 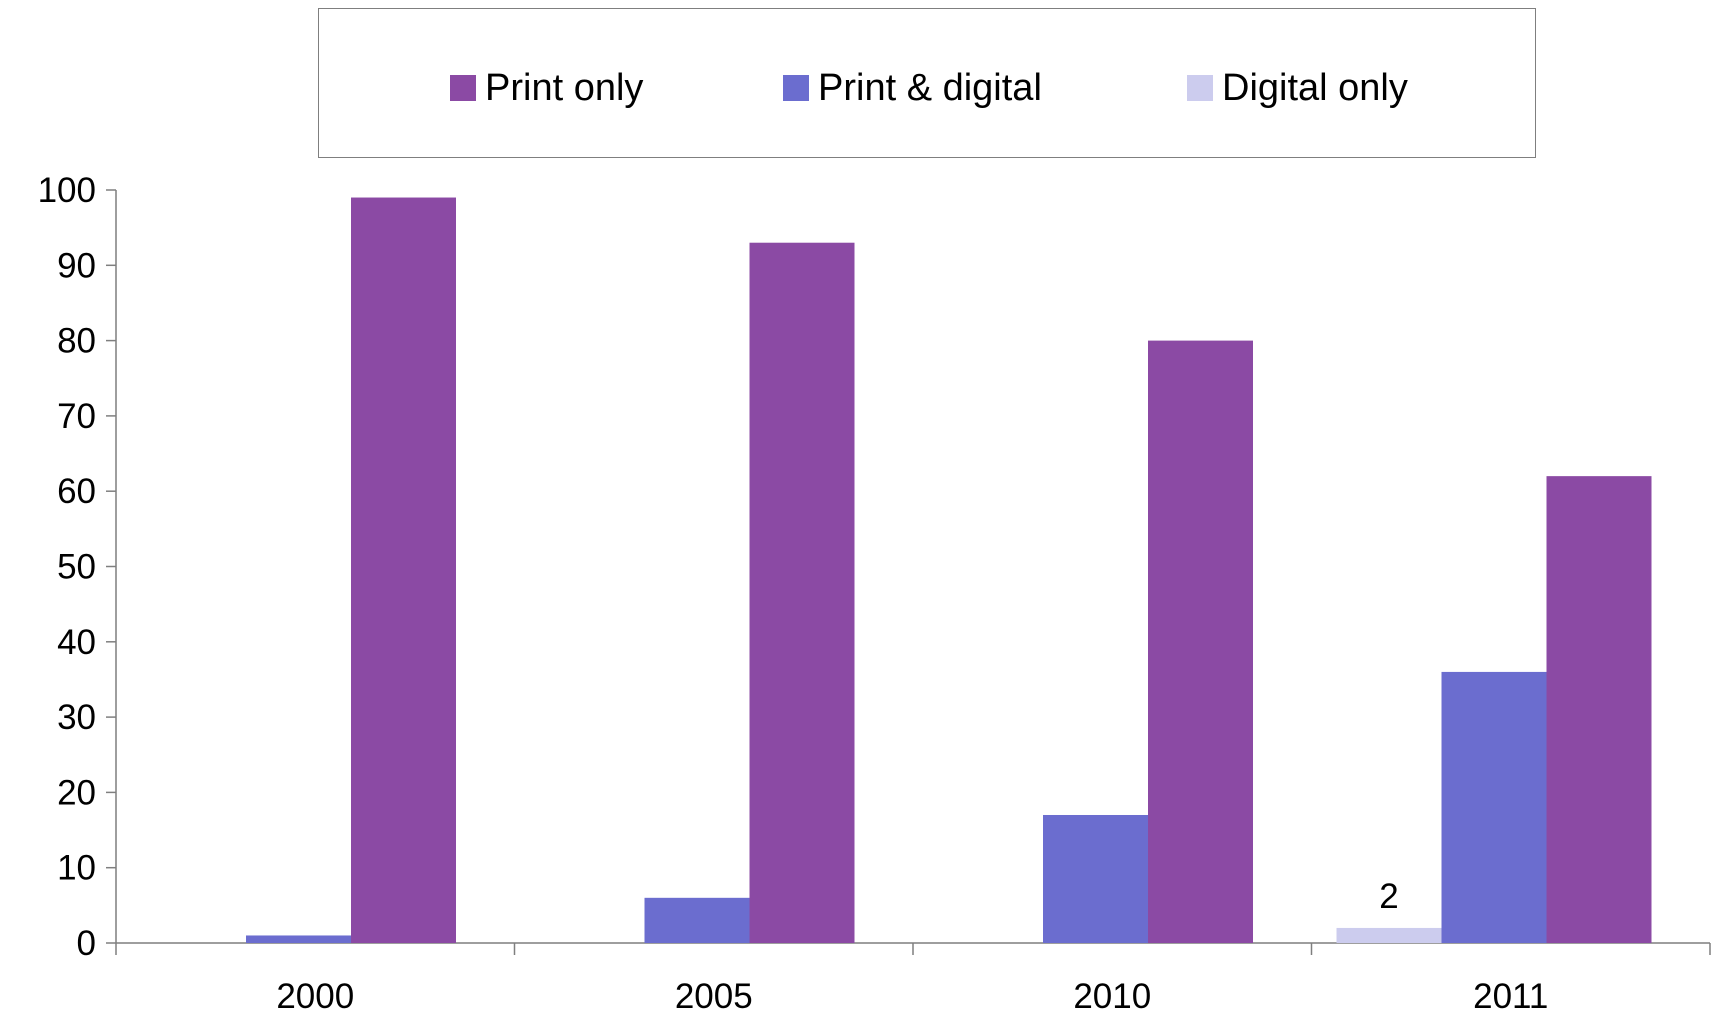 I want to click on y-tick-label-80: 80, so click(x=76, y=341).